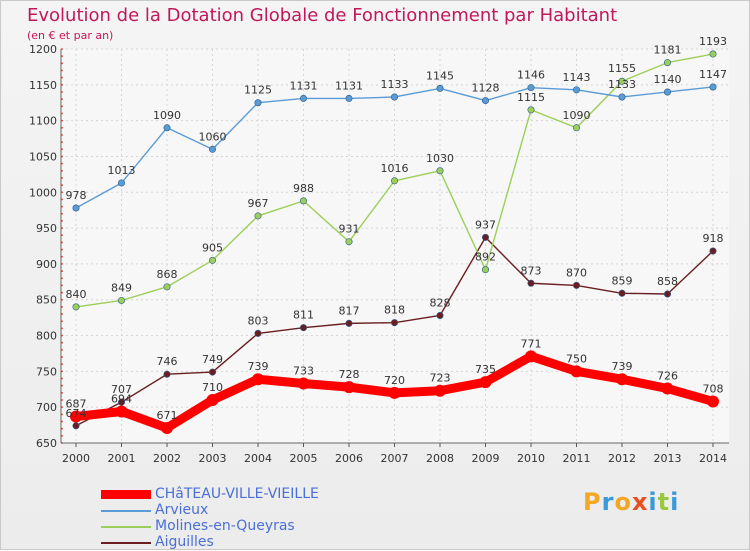 Image resolution: width=750 pixels, height=551 pixels. What do you see at coordinates (46, 300) in the screenshot?
I see `y-tick-label: 850` at bounding box center [46, 300].